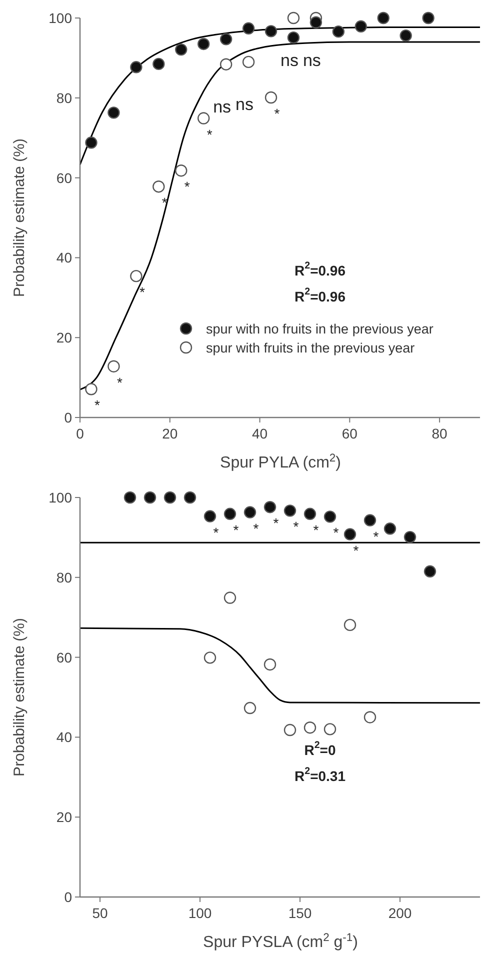 The height and width of the screenshot is (959, 481). I want to click on annotation: R$^{2}$=0.31, so click(320, 775).